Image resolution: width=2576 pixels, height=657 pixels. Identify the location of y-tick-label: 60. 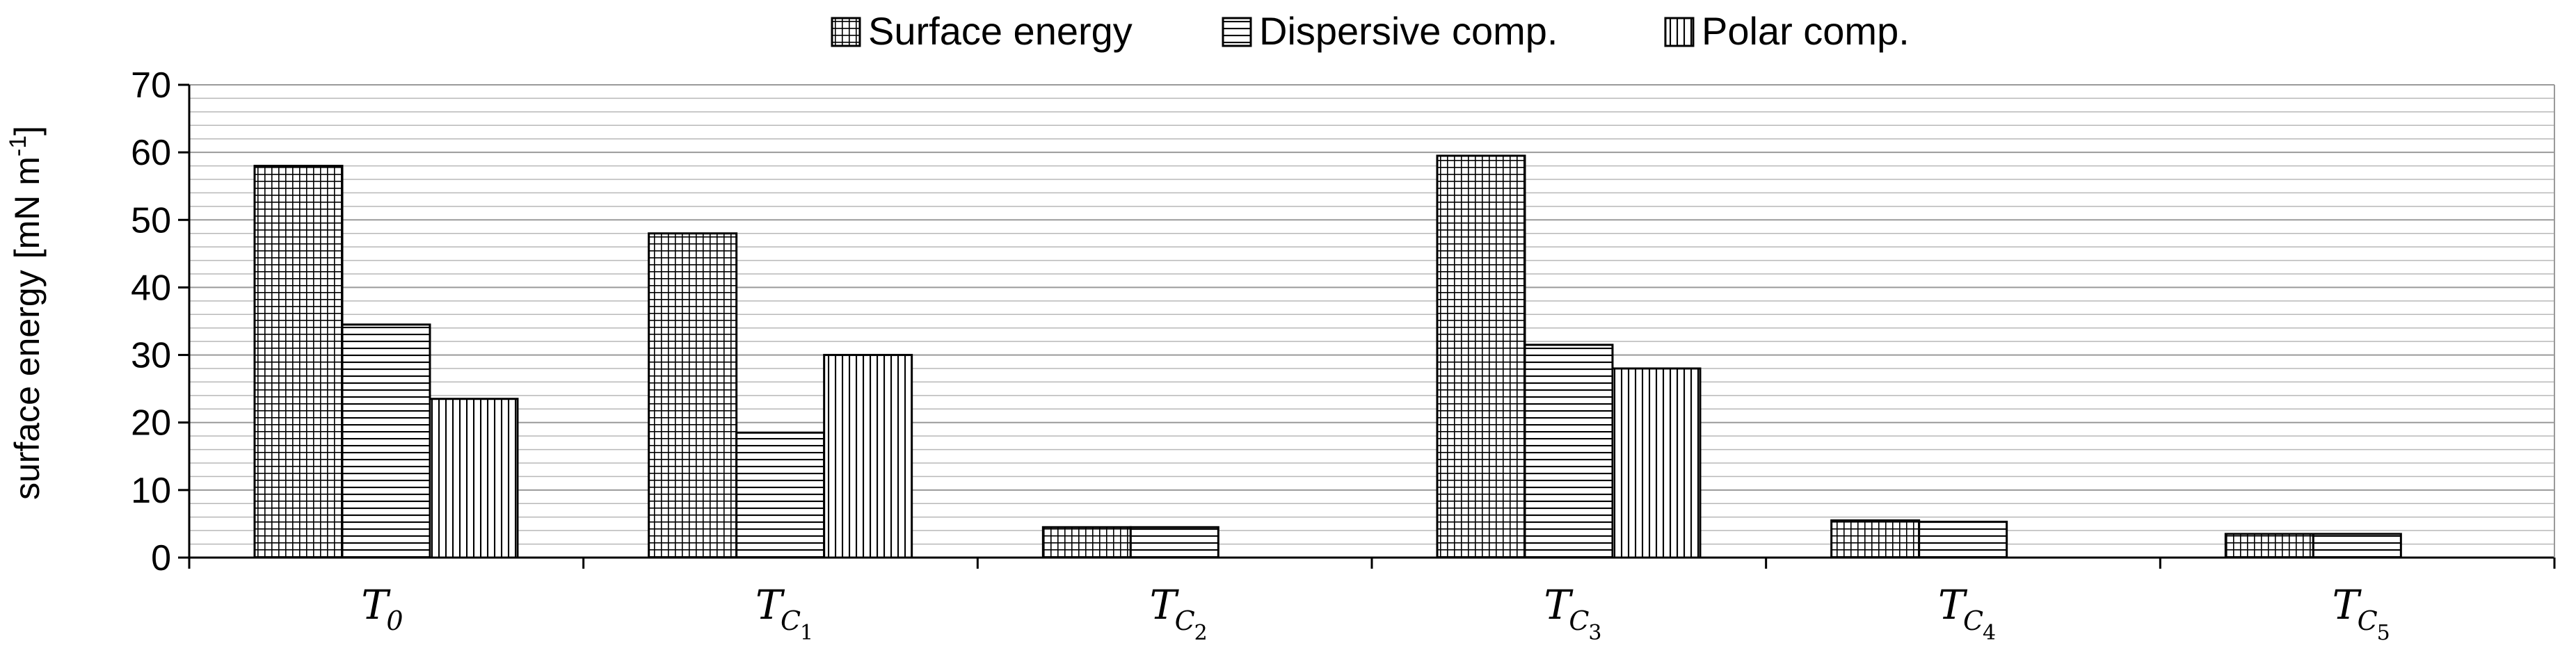
(151, 153).